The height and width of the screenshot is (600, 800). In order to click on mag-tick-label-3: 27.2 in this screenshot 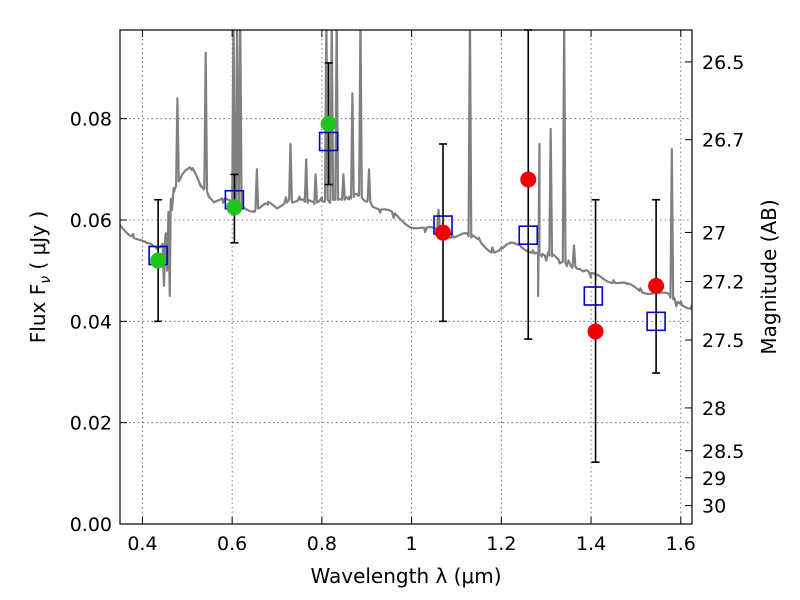, I will do `click(723, 282)`.